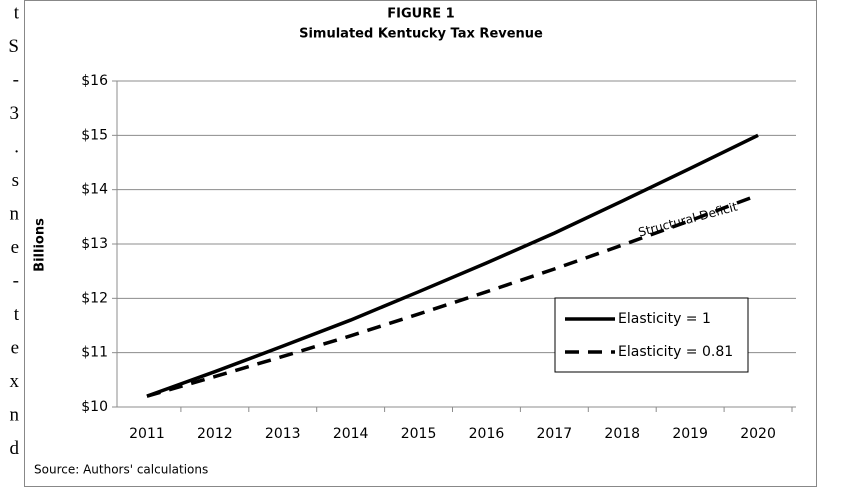  I want to click on y-tick-label: $16, so click(94, 81).